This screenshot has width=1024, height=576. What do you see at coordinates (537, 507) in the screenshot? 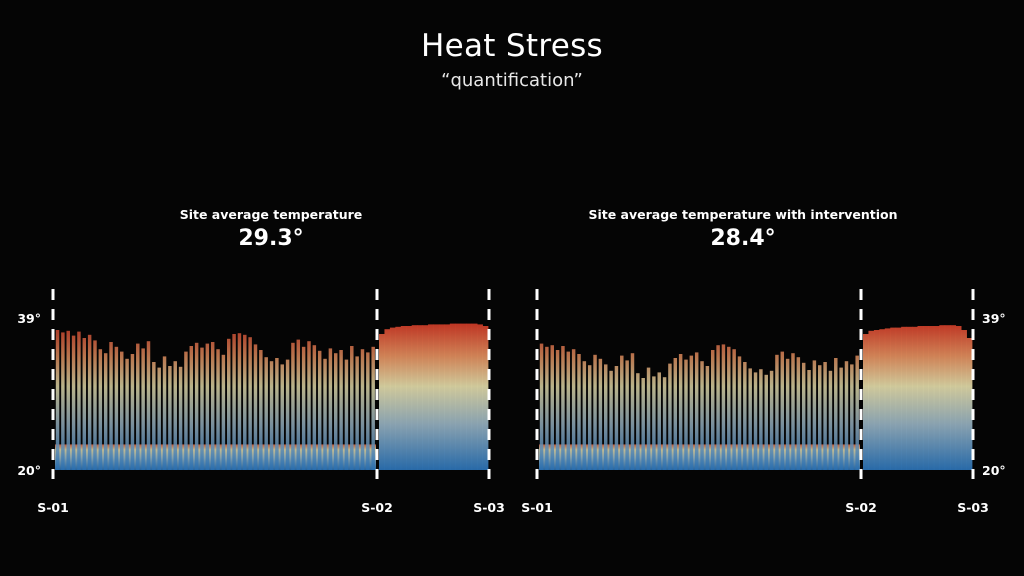
I see `site-label: S-01` at bounding box center [537, 507].